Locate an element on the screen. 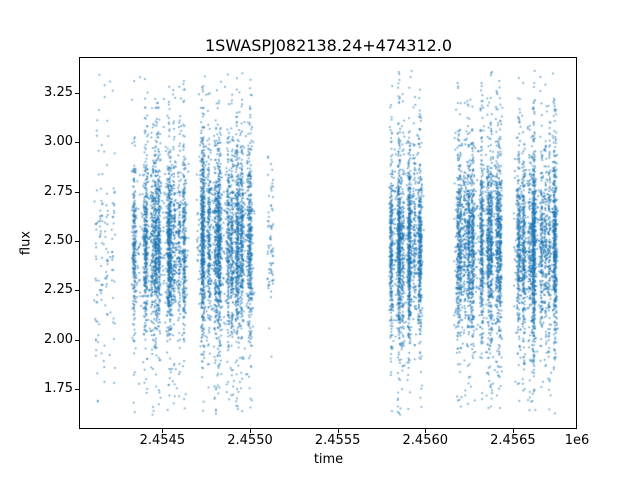  x-tick-label: 2.4550 is located at coordinates (250, 440).